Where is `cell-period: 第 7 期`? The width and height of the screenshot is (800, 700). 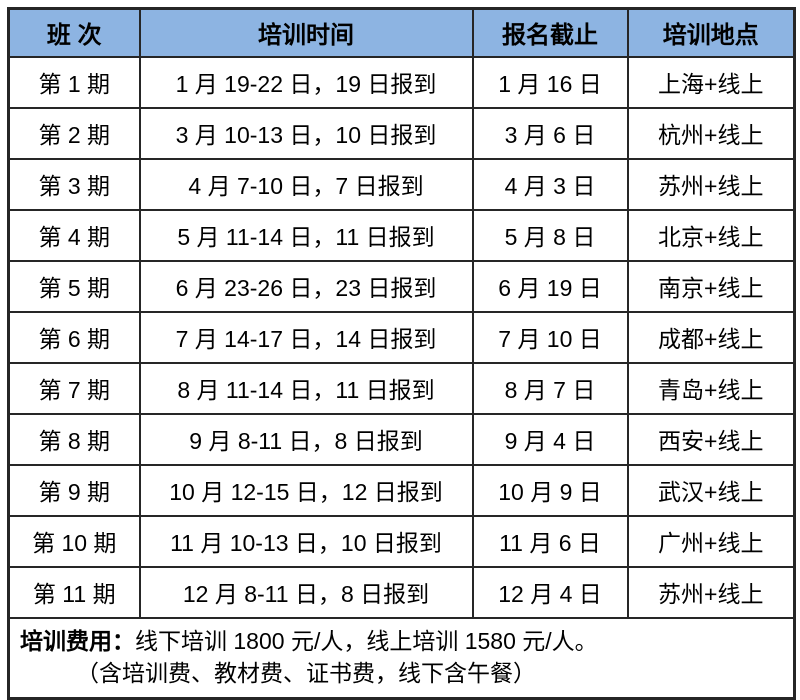 cell-period: 第 7 期 is located at coordinates (74, 388).